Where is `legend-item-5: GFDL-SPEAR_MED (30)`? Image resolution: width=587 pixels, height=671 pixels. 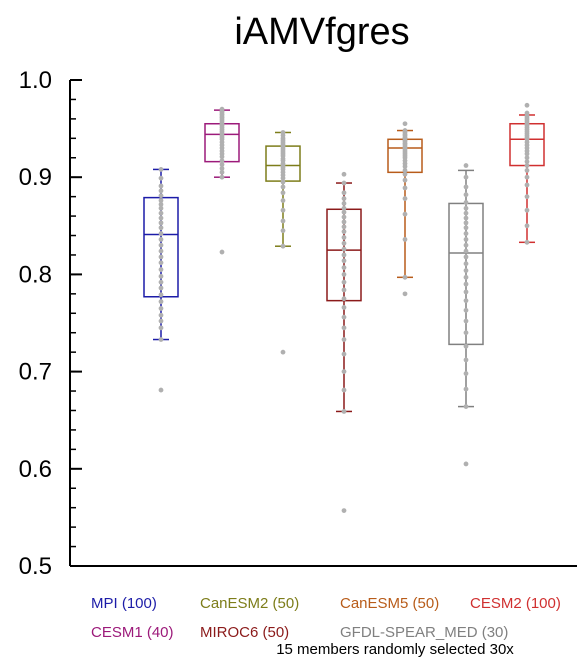 legend-item-5: GFDL-SPEAR_MED (30) is located at coordinates (424, 632).